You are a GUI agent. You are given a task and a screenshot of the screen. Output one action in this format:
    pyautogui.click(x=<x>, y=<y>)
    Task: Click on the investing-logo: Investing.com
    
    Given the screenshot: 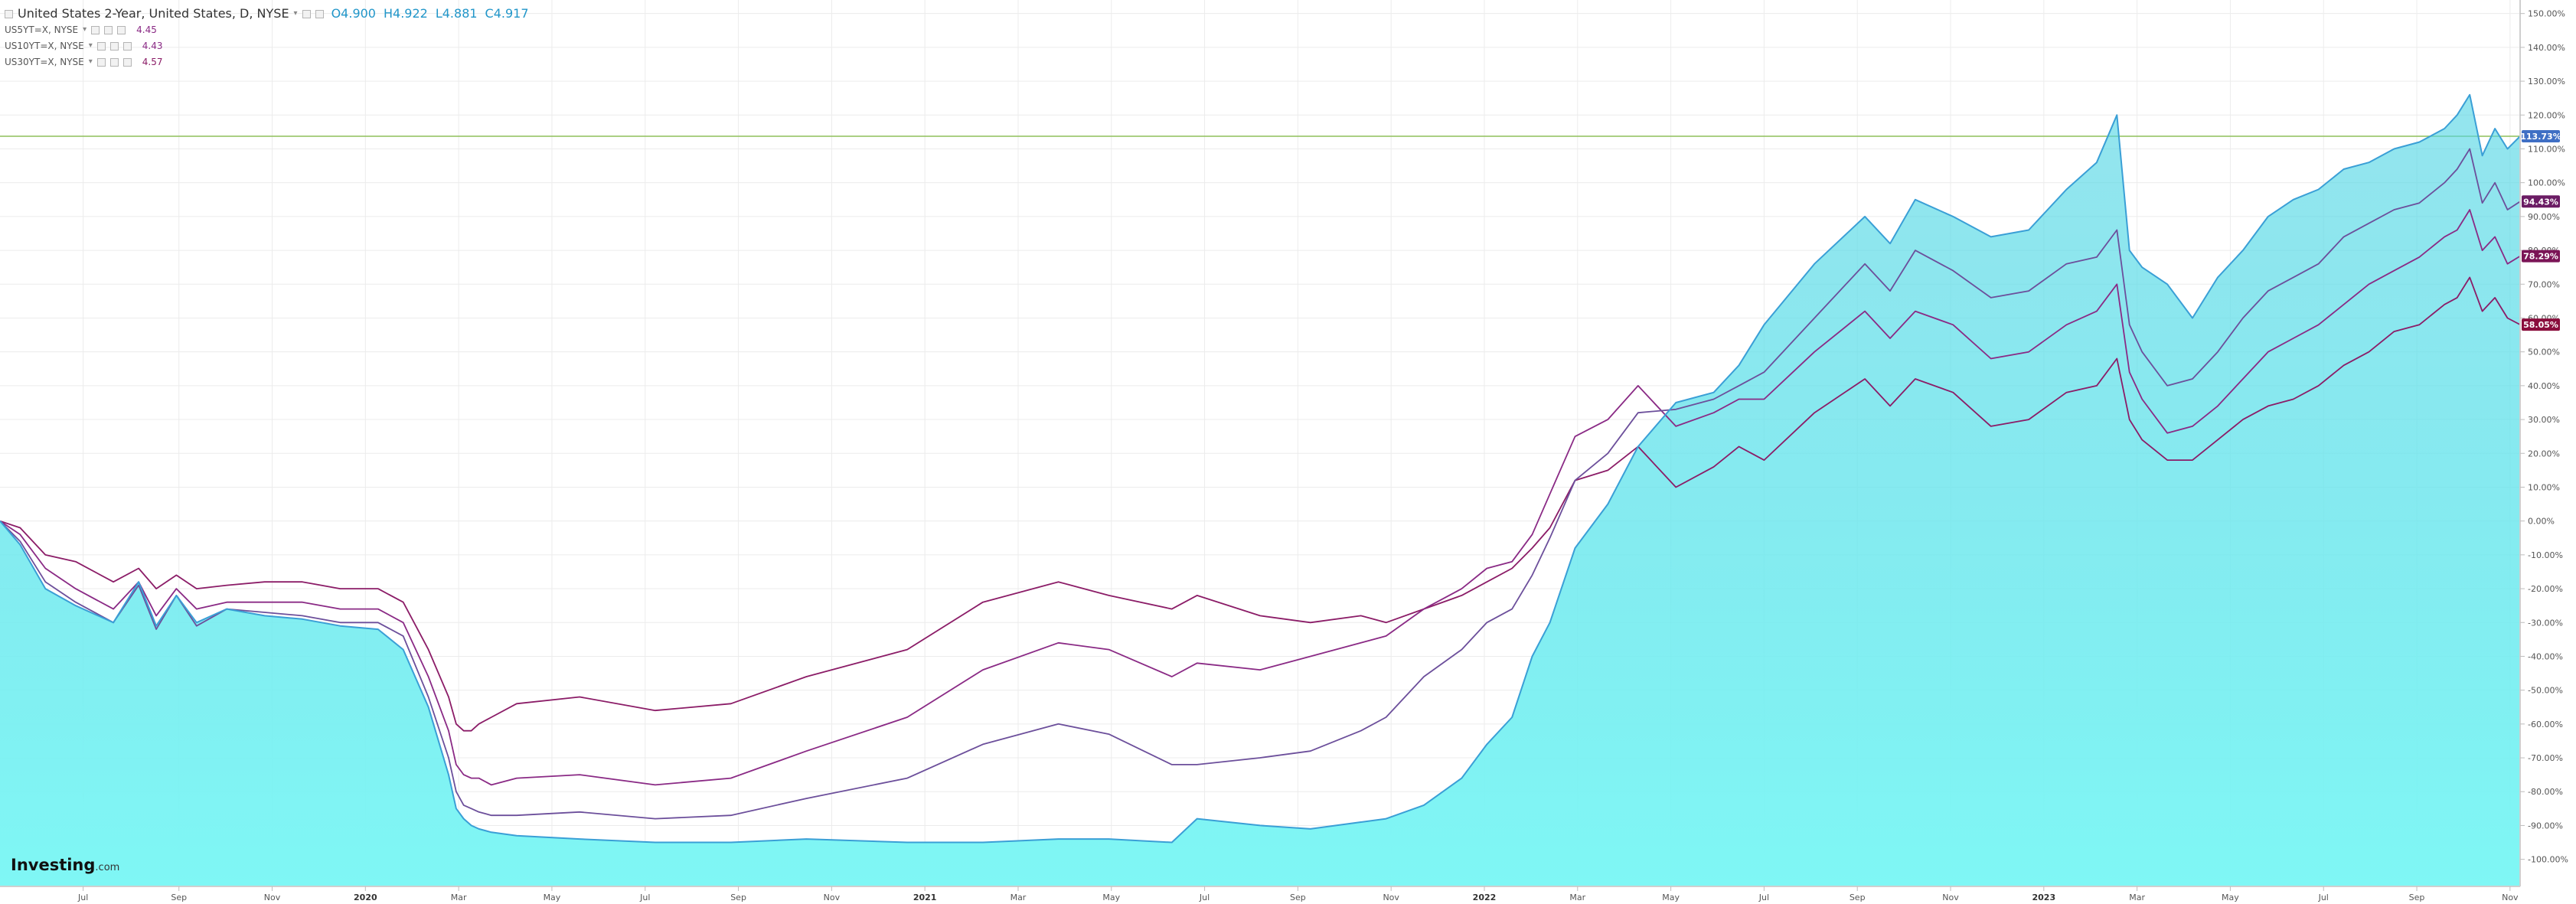 What is the action you would take?
    pyautogui.click(x=65, y=865)
    